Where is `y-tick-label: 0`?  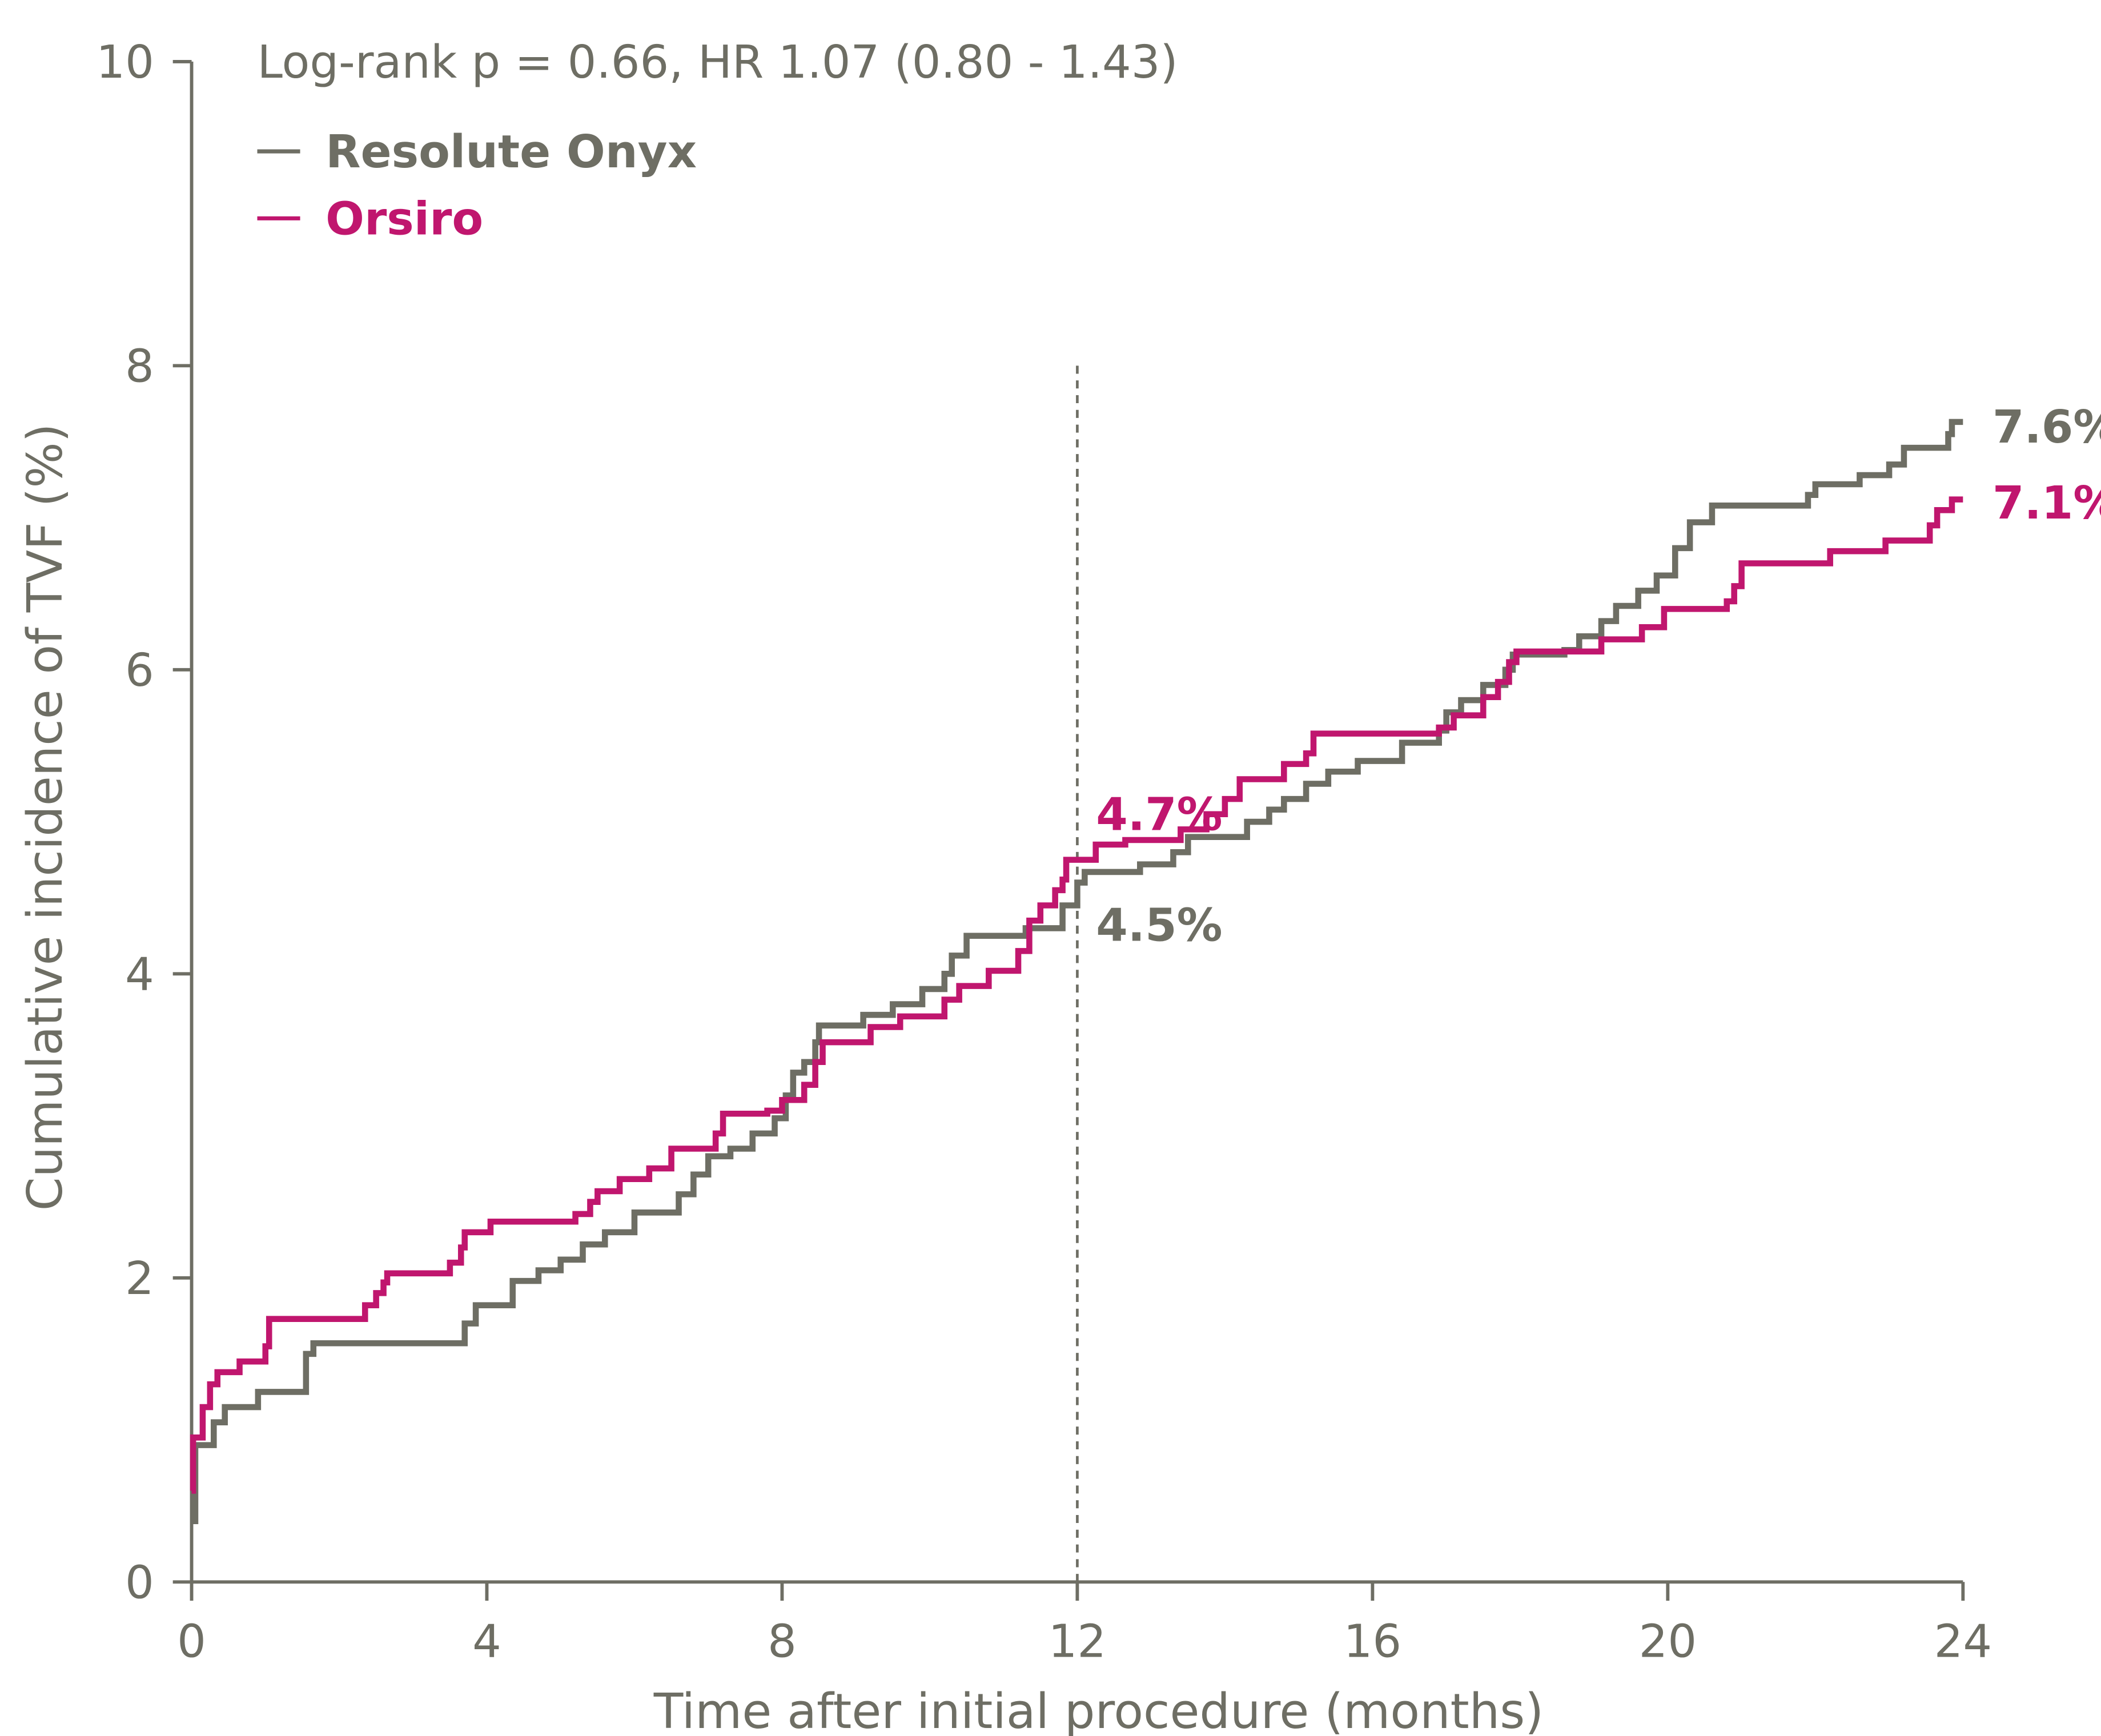 y-tick-label: 0 is located at coordinates (139, 1582).